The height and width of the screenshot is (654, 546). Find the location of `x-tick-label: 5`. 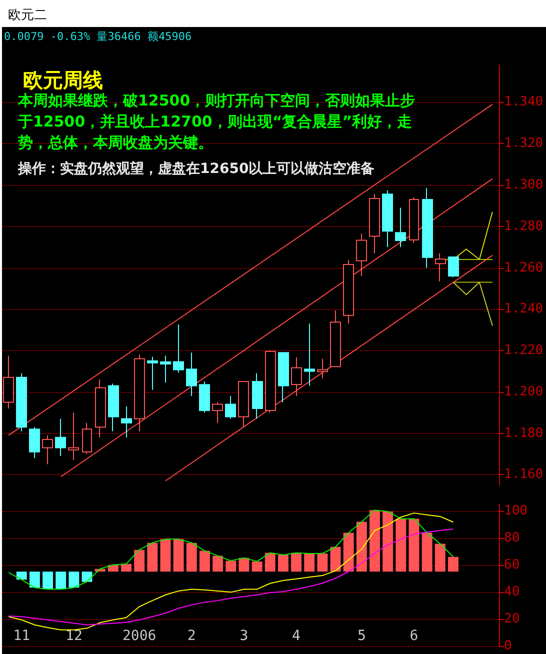

x-tick-label: 5 is located at coordinates (361, 636).